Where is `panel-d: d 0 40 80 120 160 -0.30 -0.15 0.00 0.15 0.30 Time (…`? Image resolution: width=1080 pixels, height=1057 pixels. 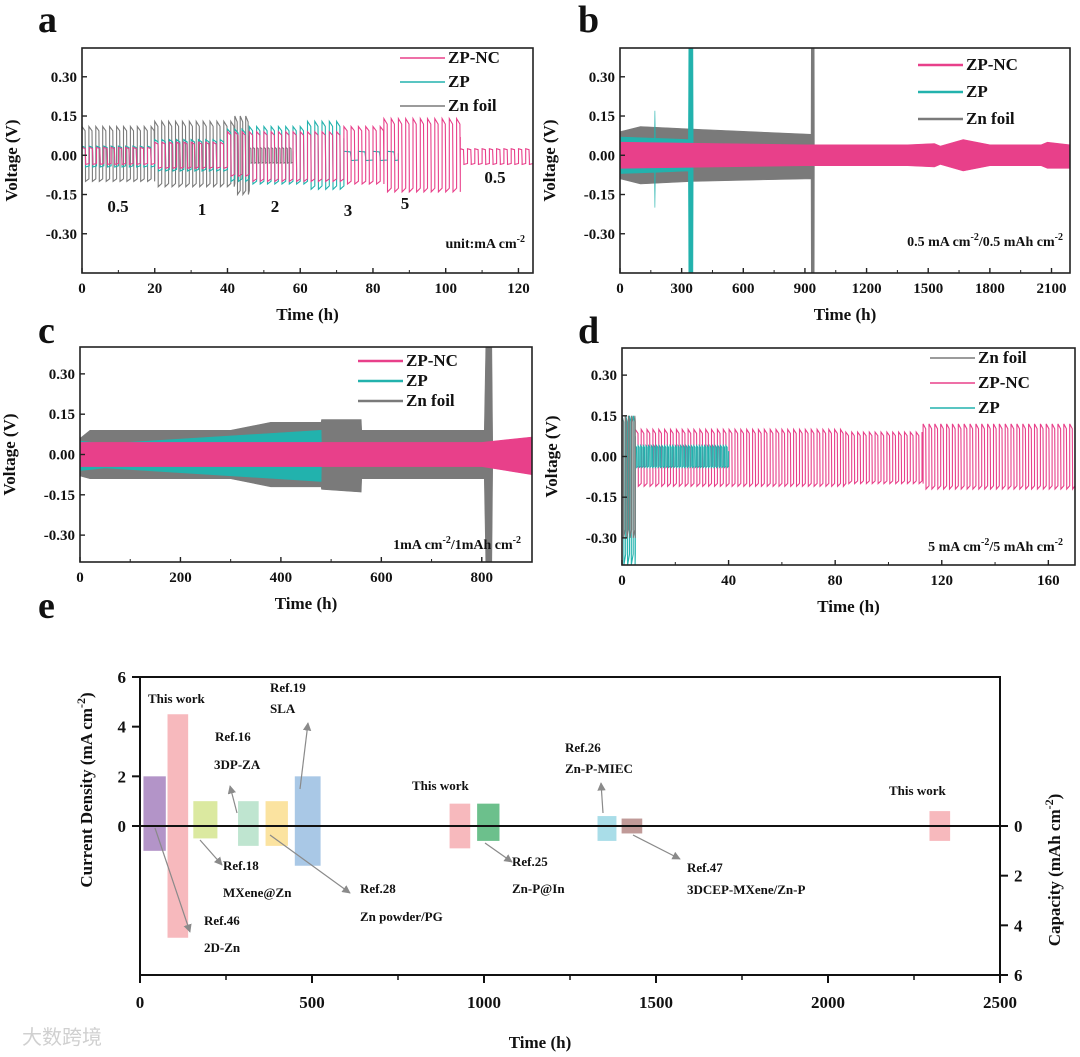 panel-d: d 0 40 80 120 160 -0.30 -0.15 0.00 0.15 0.30 Time (… is located at coordinates (809, 463).